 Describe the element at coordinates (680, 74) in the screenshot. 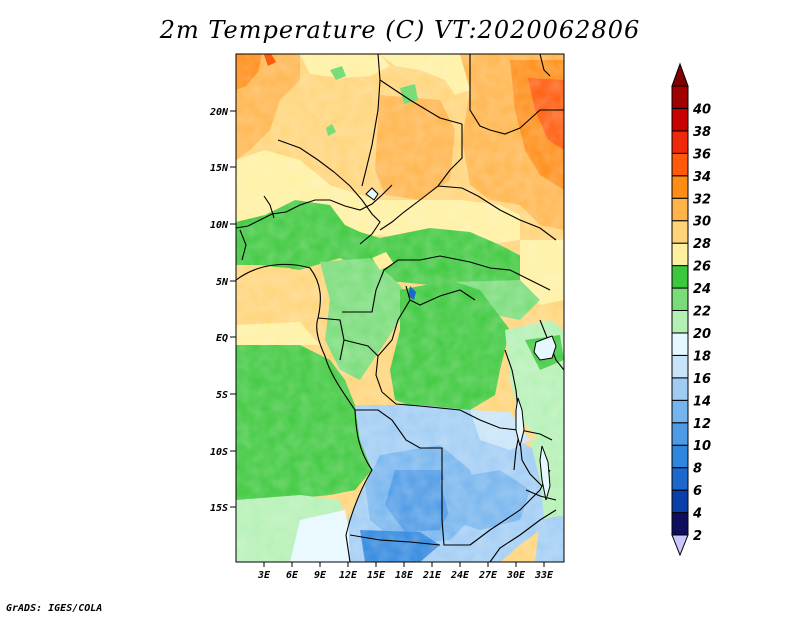

I see `colorbar-max-arrow` at that location.